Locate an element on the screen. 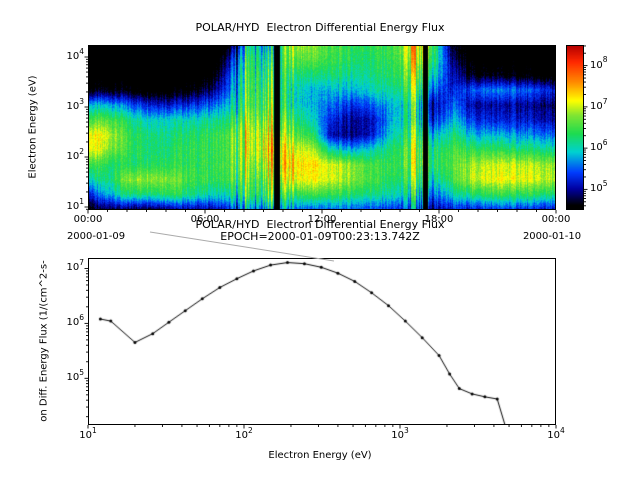  bottom-x-tick-label: 10¹ is located at coordinates (88, 433).